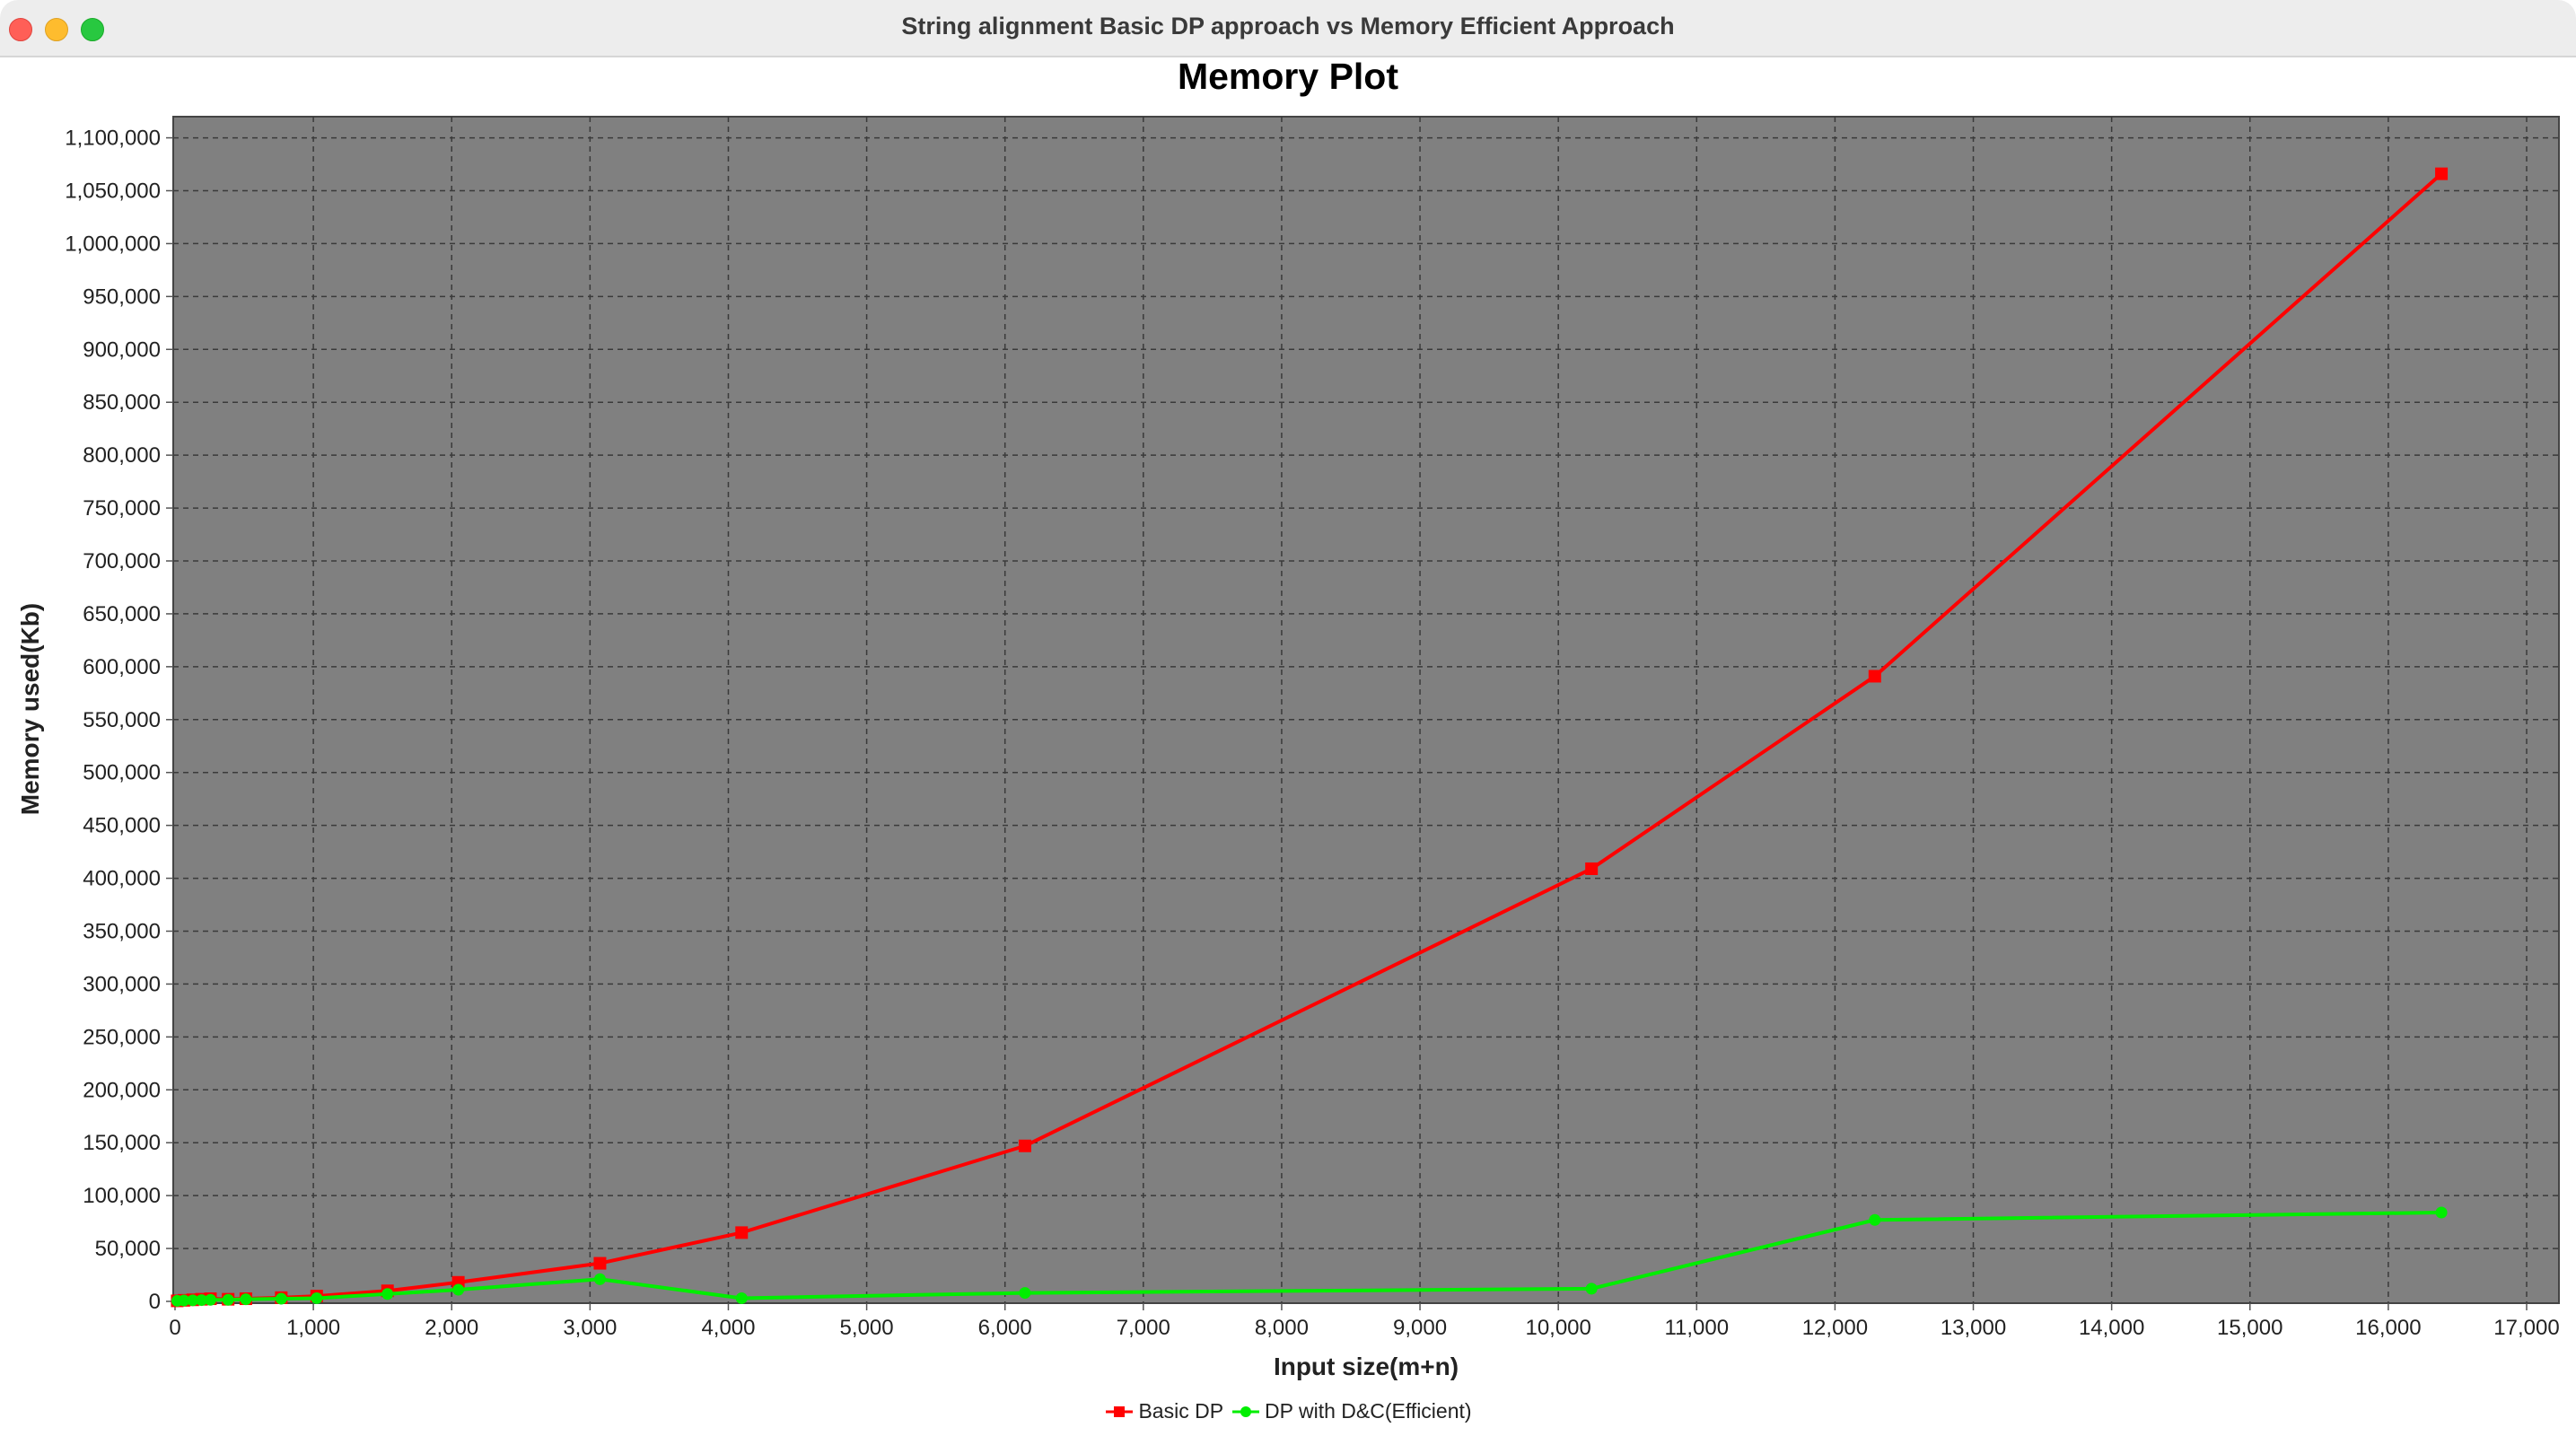 This screenshot has height=1436, width=2576. Describe the element at coordinates (122, 455) in the screenshot. I see `y-tick-label: 800,000` at that location.